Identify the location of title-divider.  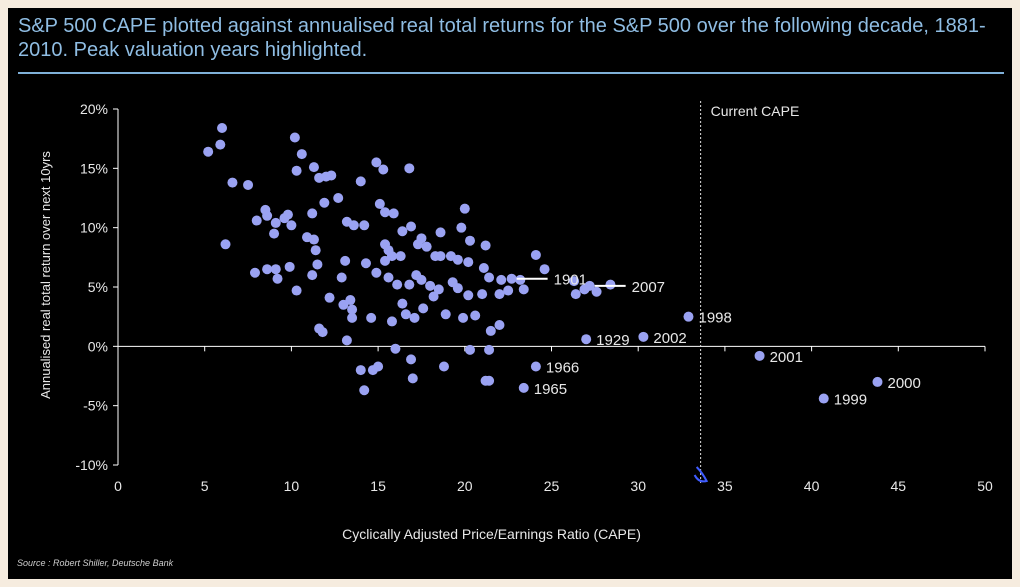
(511, 73).